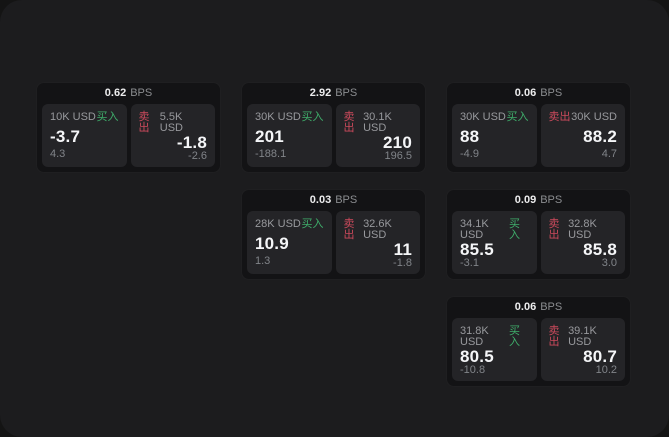 This screenshot has height=437, width=669. What do you see at coordinates (477, 249) in the screenshot?
I see `buy-price: 85.5` at bounding box center [477, 249].